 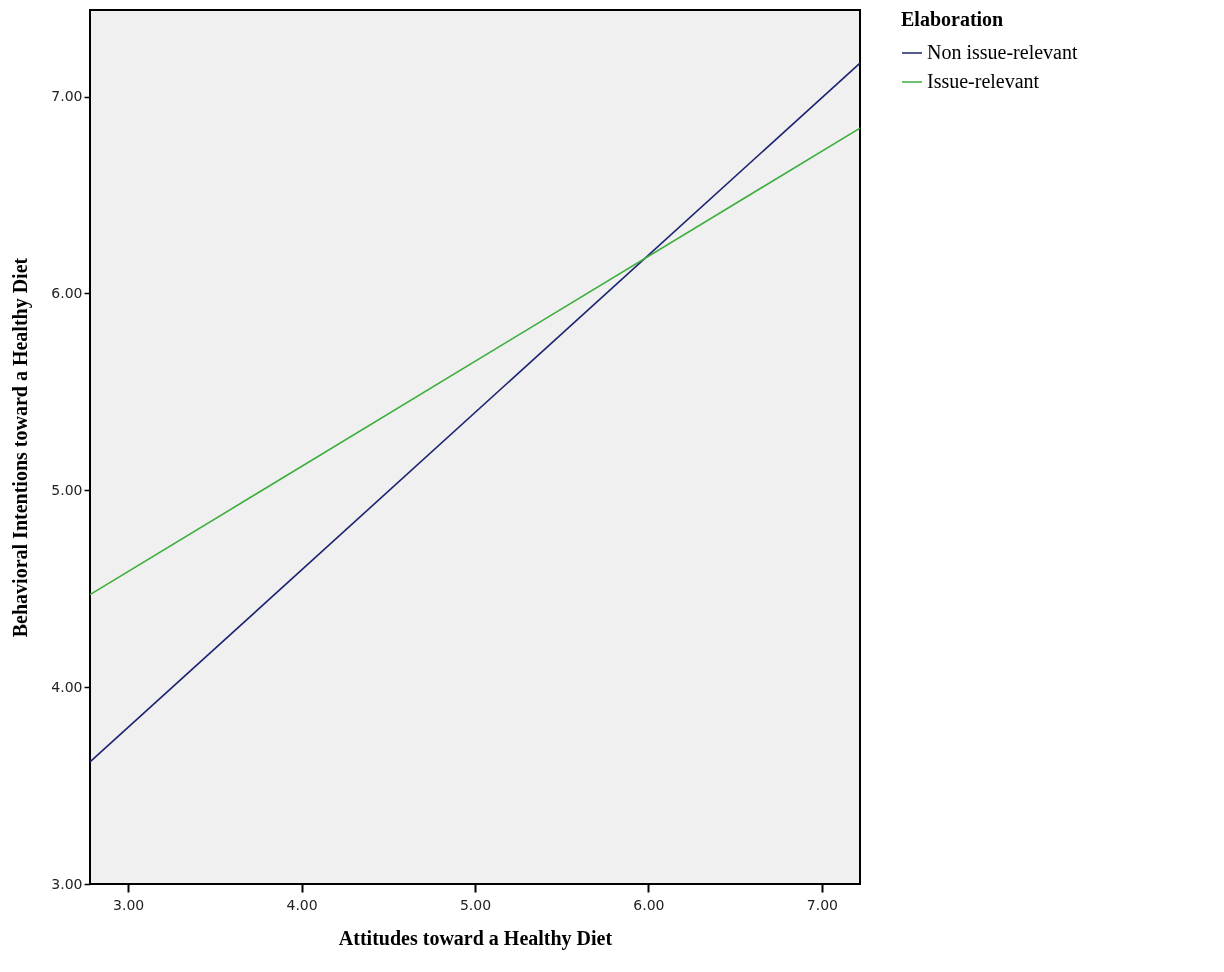 I want to click on y-axis-title: Behavioral Intentions toward a Healthy Diet, so click(x=21, y=447).